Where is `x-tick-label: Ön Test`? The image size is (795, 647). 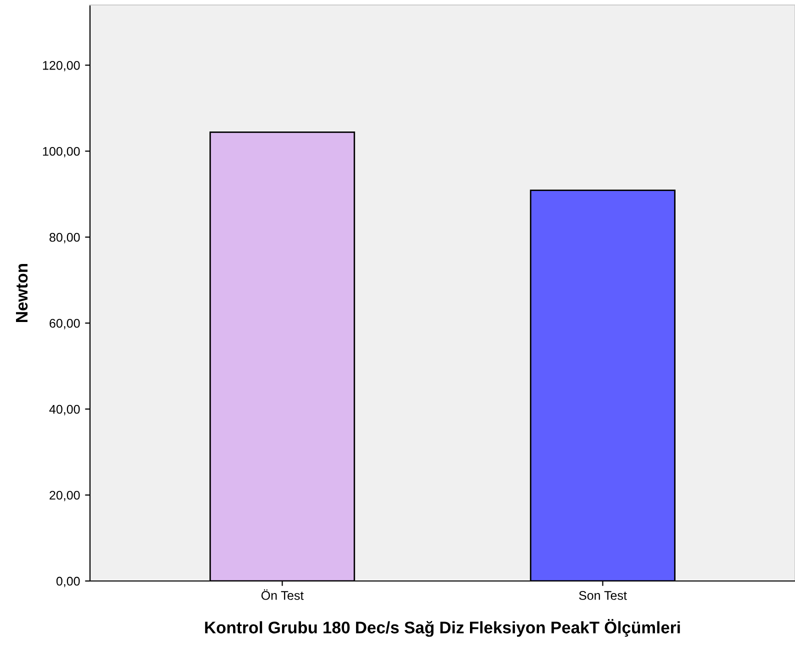 x-tick-label: Ön Test is located at coordinates (282, 594).